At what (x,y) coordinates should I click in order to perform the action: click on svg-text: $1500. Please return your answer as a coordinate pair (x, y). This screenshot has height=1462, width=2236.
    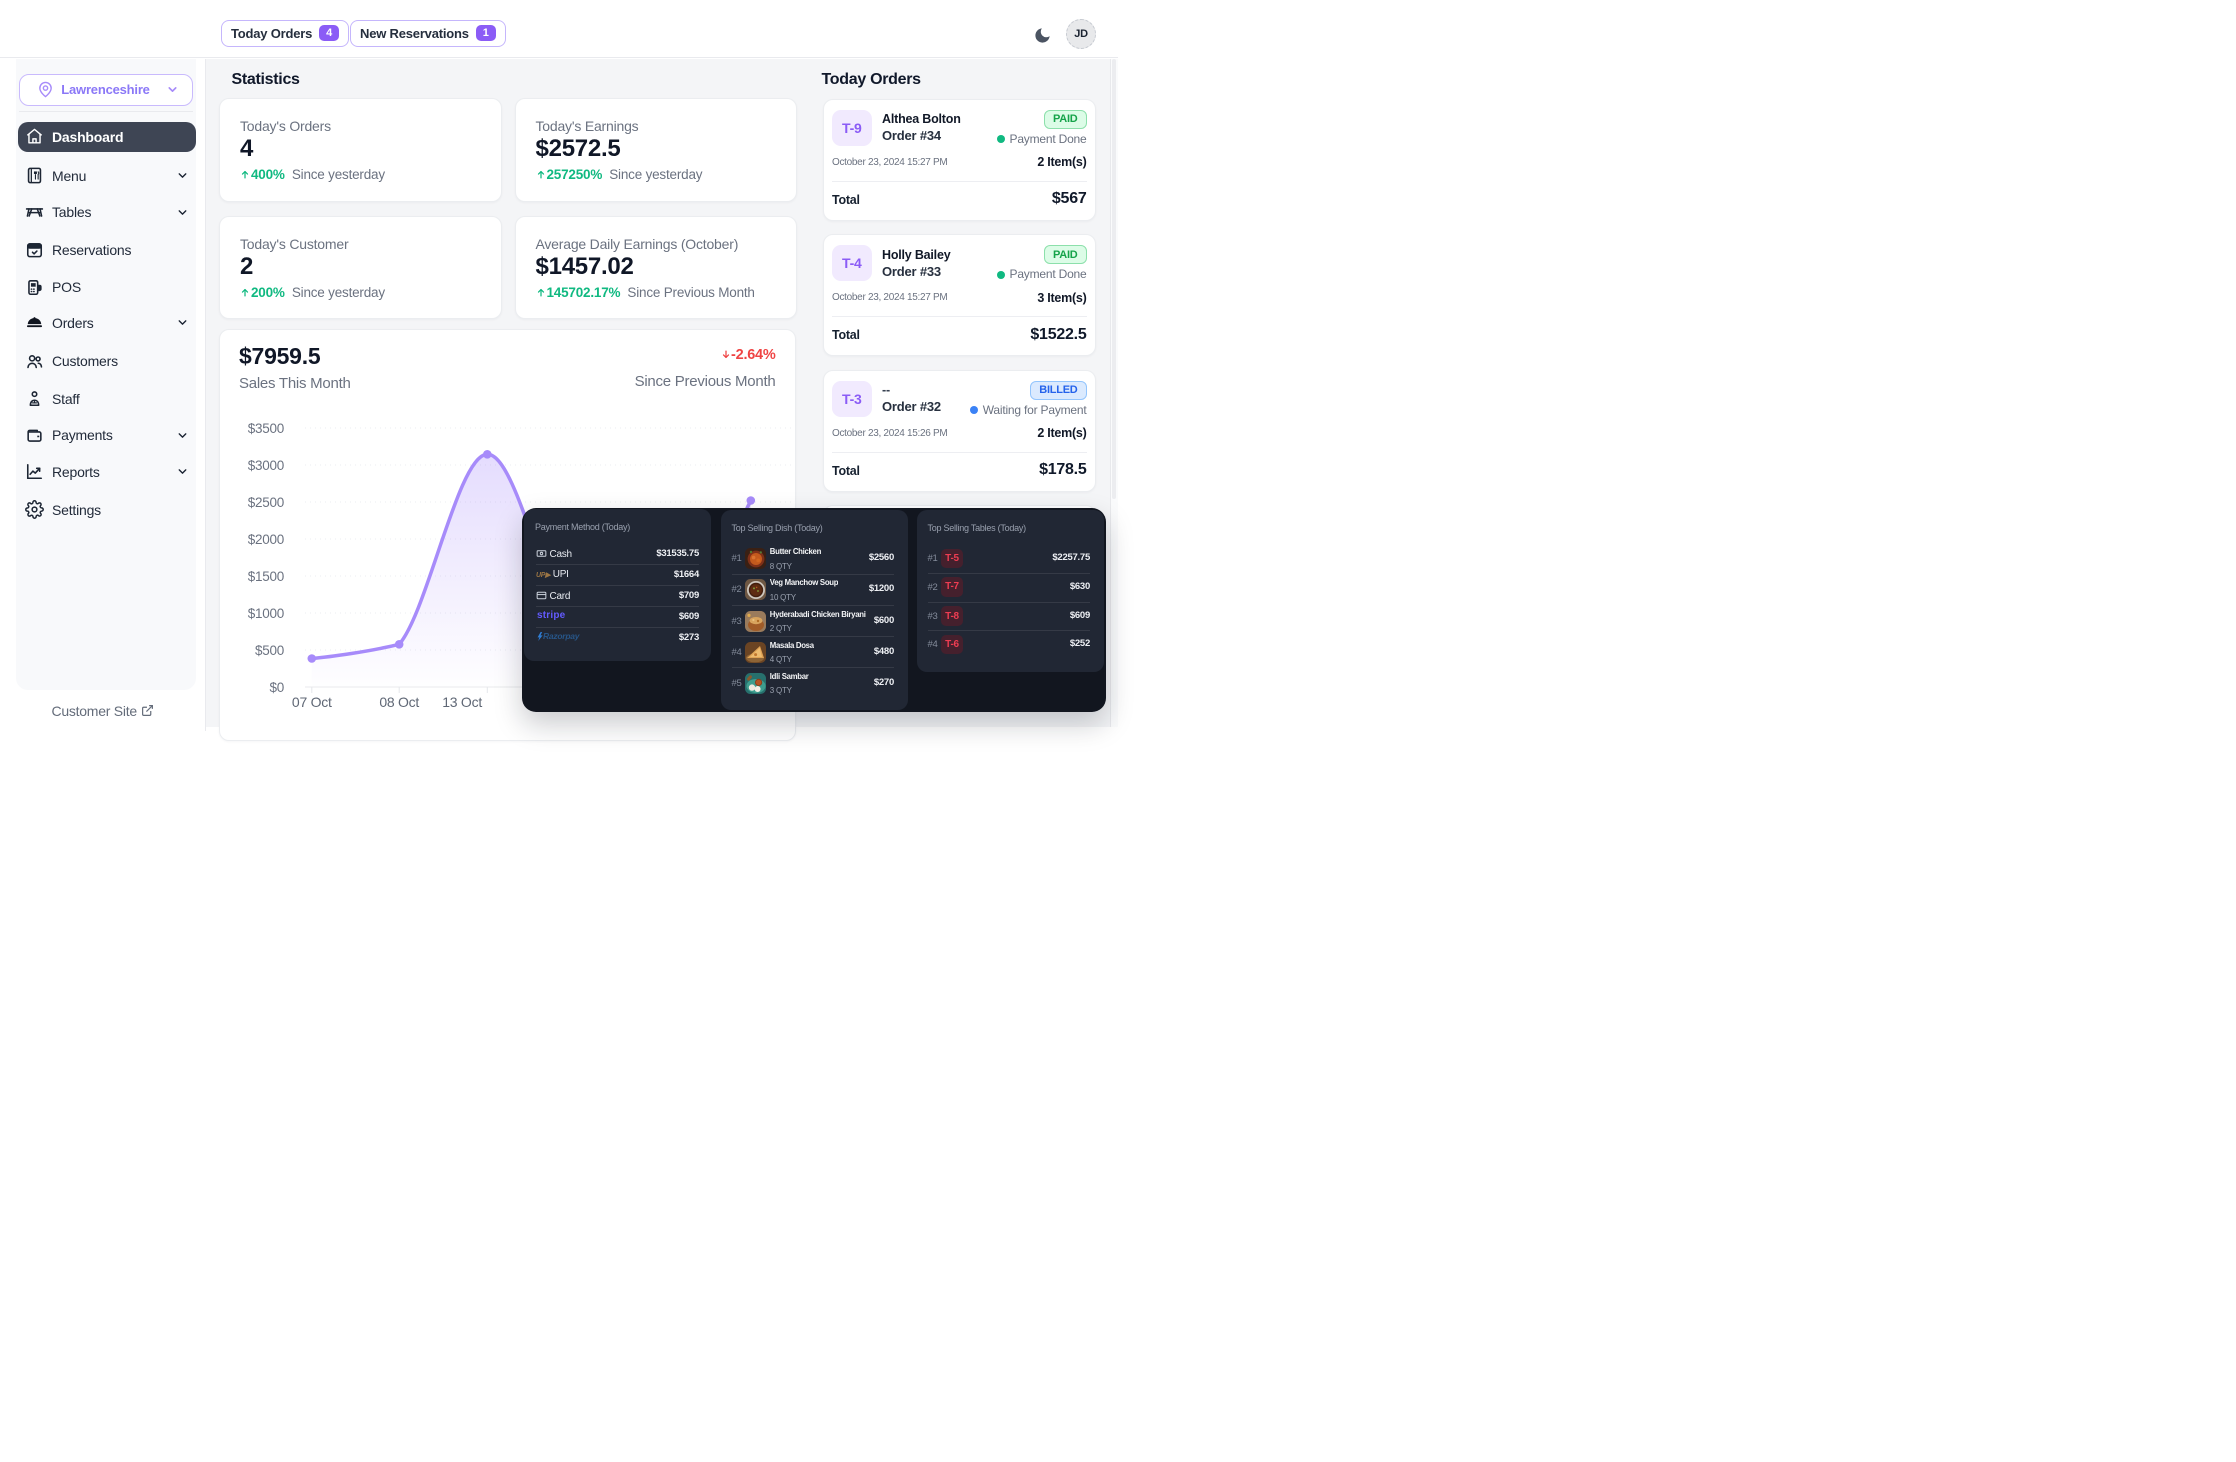
    Looking at the image, I should click on (266, 576).